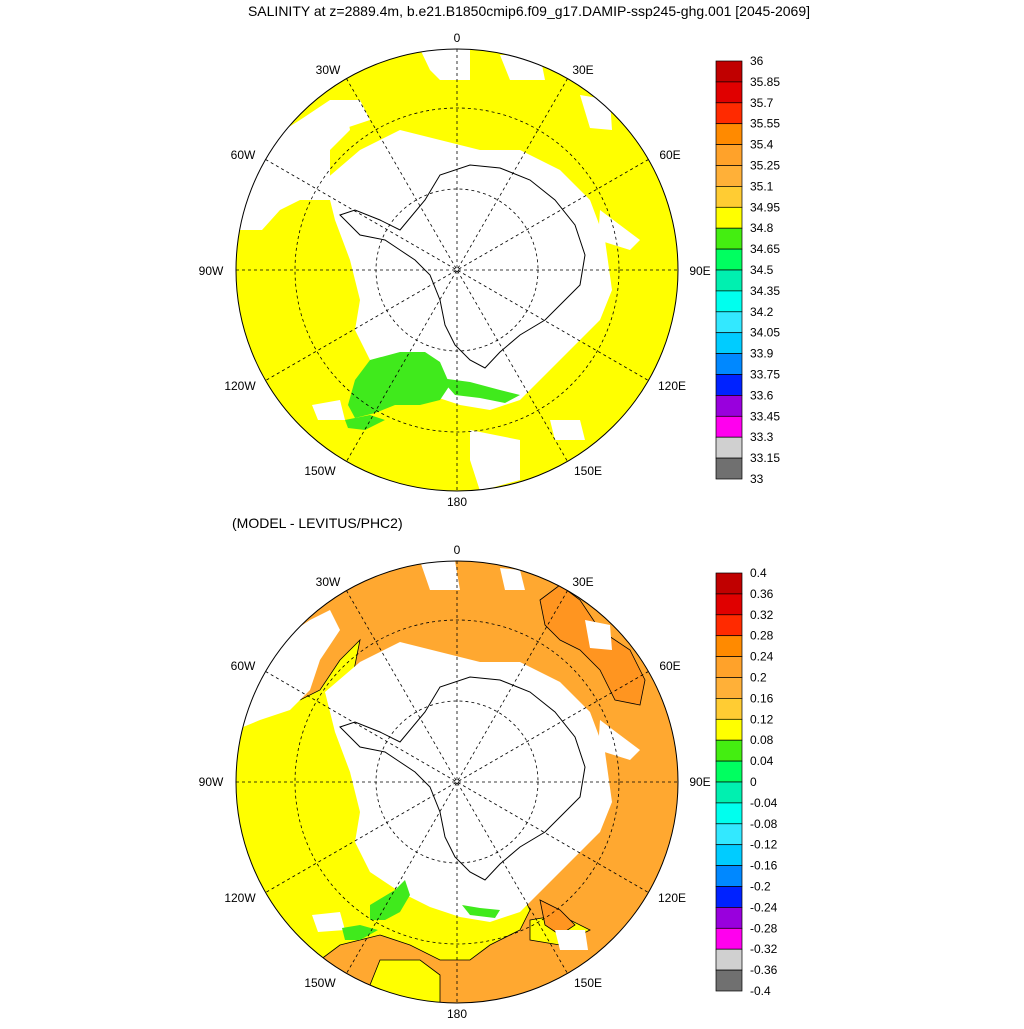 This screenshot has height=1029, width=1024. I want to click on colorbar-label: 33, so click(757, 479).